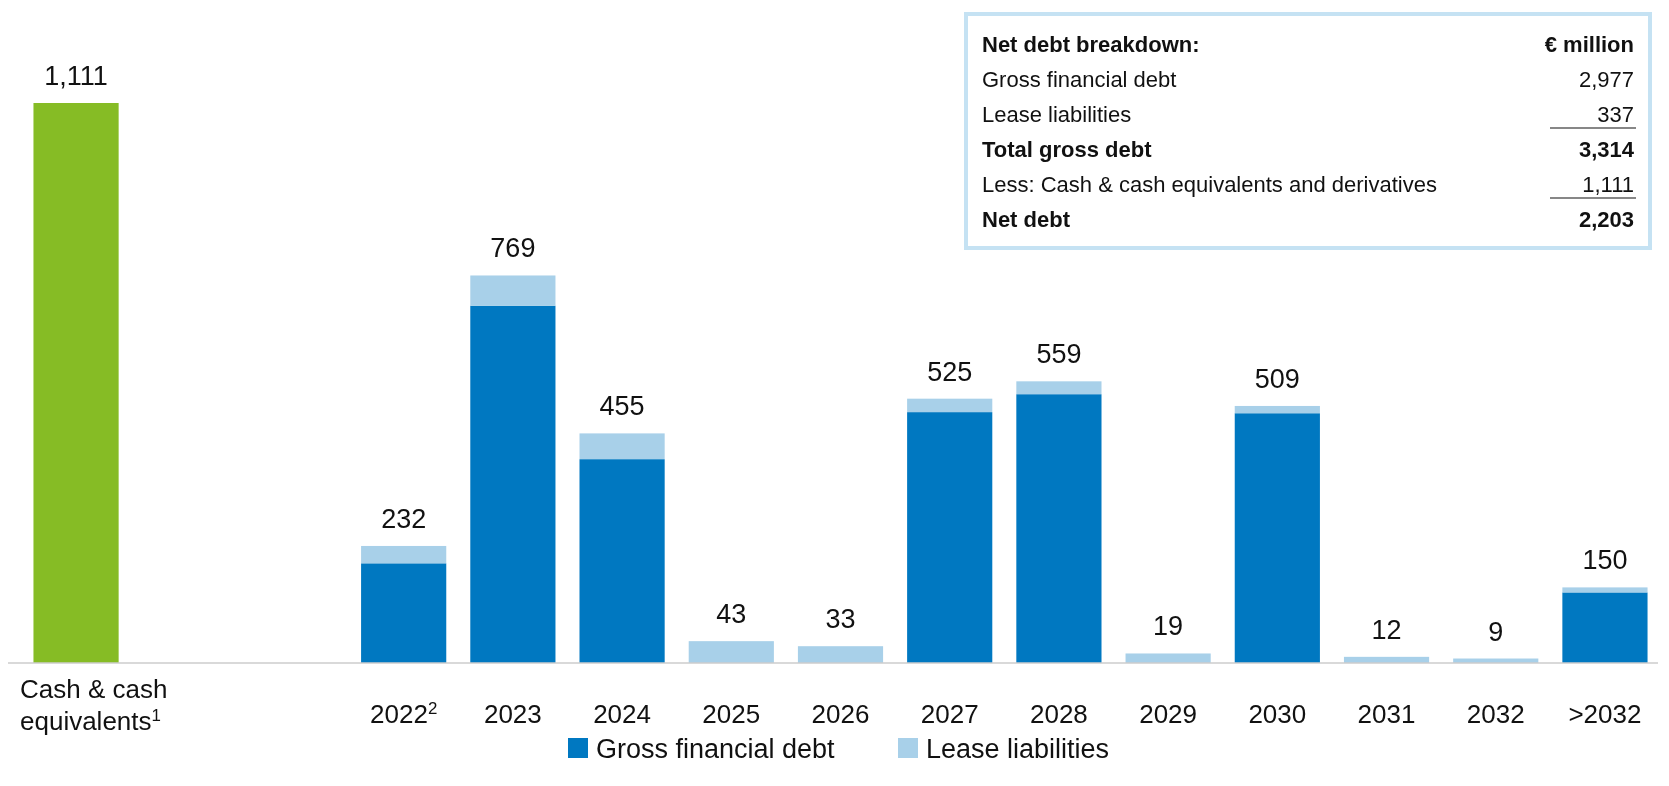  I want to click on x-tick-label: 2031, so click(1386, 714).